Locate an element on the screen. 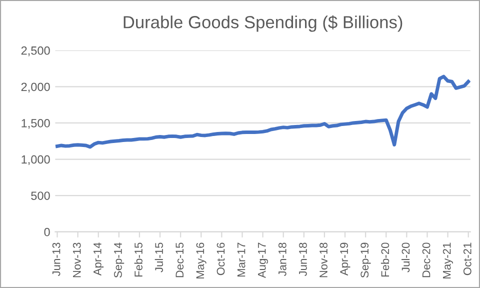  x-tick-label: Apr-14 is located at coordinates (99, 259).